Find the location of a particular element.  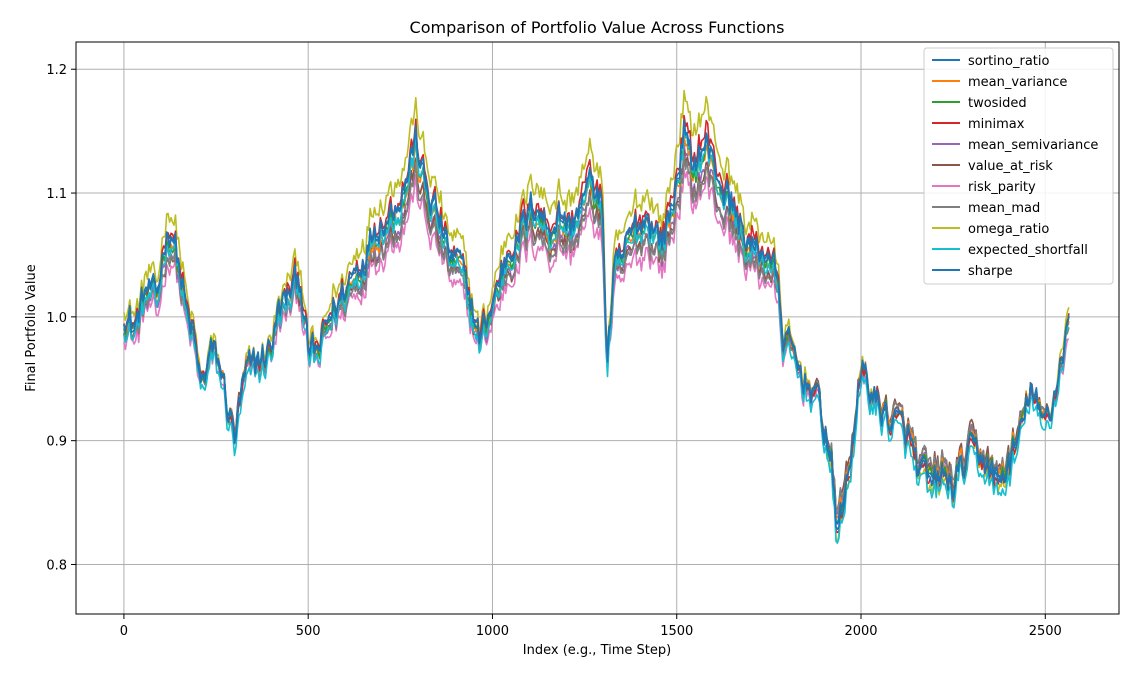

legend-label-sharpe: sharpe is located at coordinates (990, 271).